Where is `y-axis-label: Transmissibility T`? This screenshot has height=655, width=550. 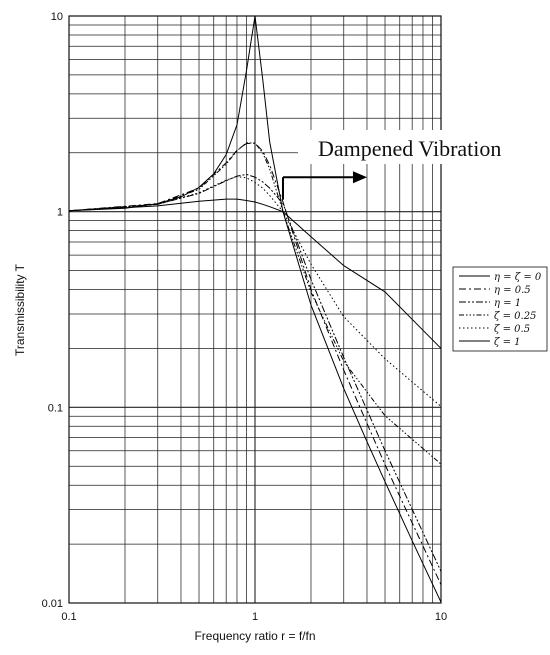 y-axis-label: Transmissibility T is located at coordinates (20, 309).